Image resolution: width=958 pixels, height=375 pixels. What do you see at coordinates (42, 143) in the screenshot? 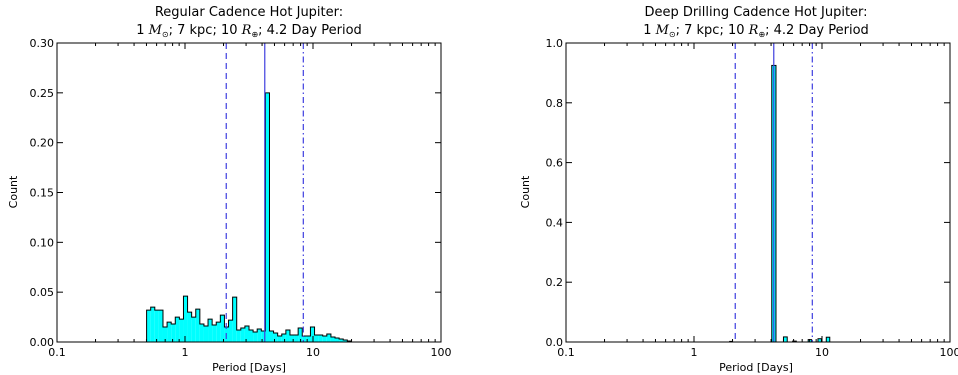
I see `ytick-label: 0.20` at bounding box center [42, 143].